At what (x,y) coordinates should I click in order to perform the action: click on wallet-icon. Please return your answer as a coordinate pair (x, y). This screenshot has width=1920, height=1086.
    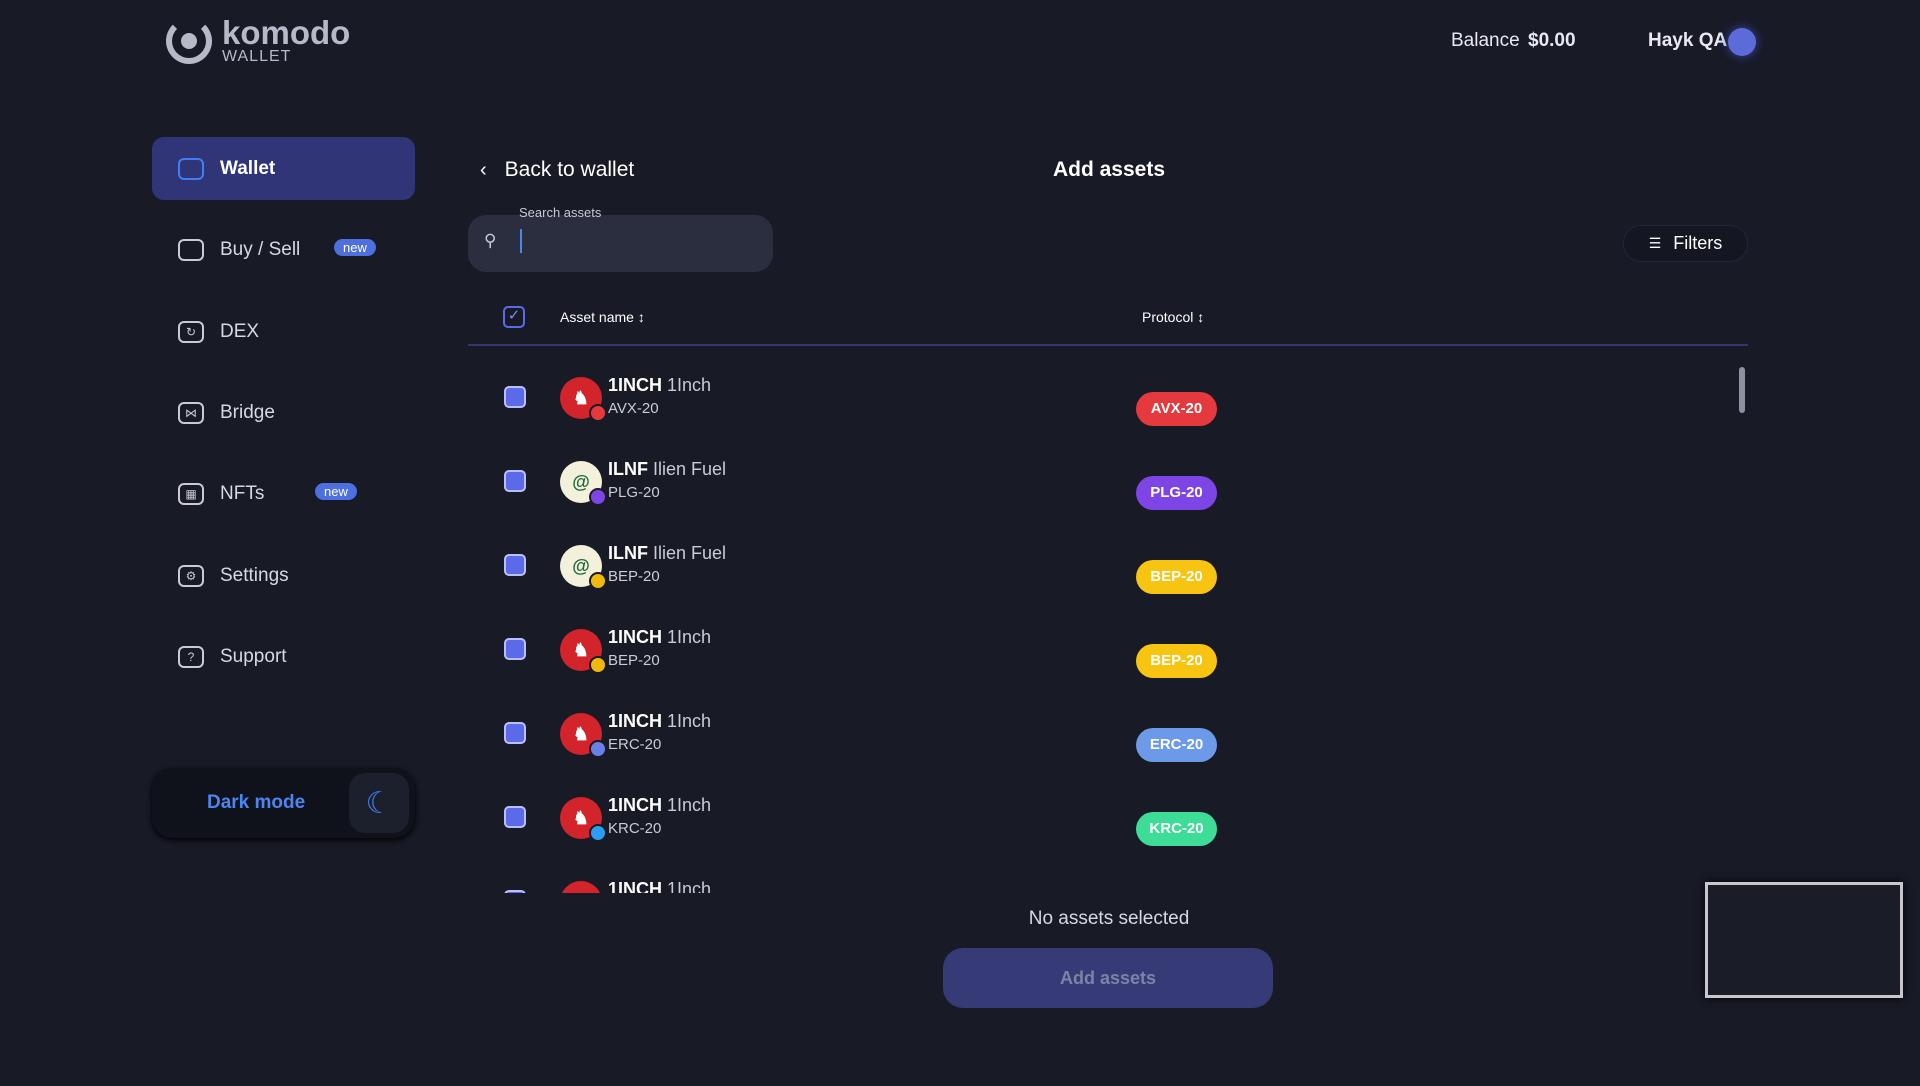
    Looking at the image, I should click on (191, 168).